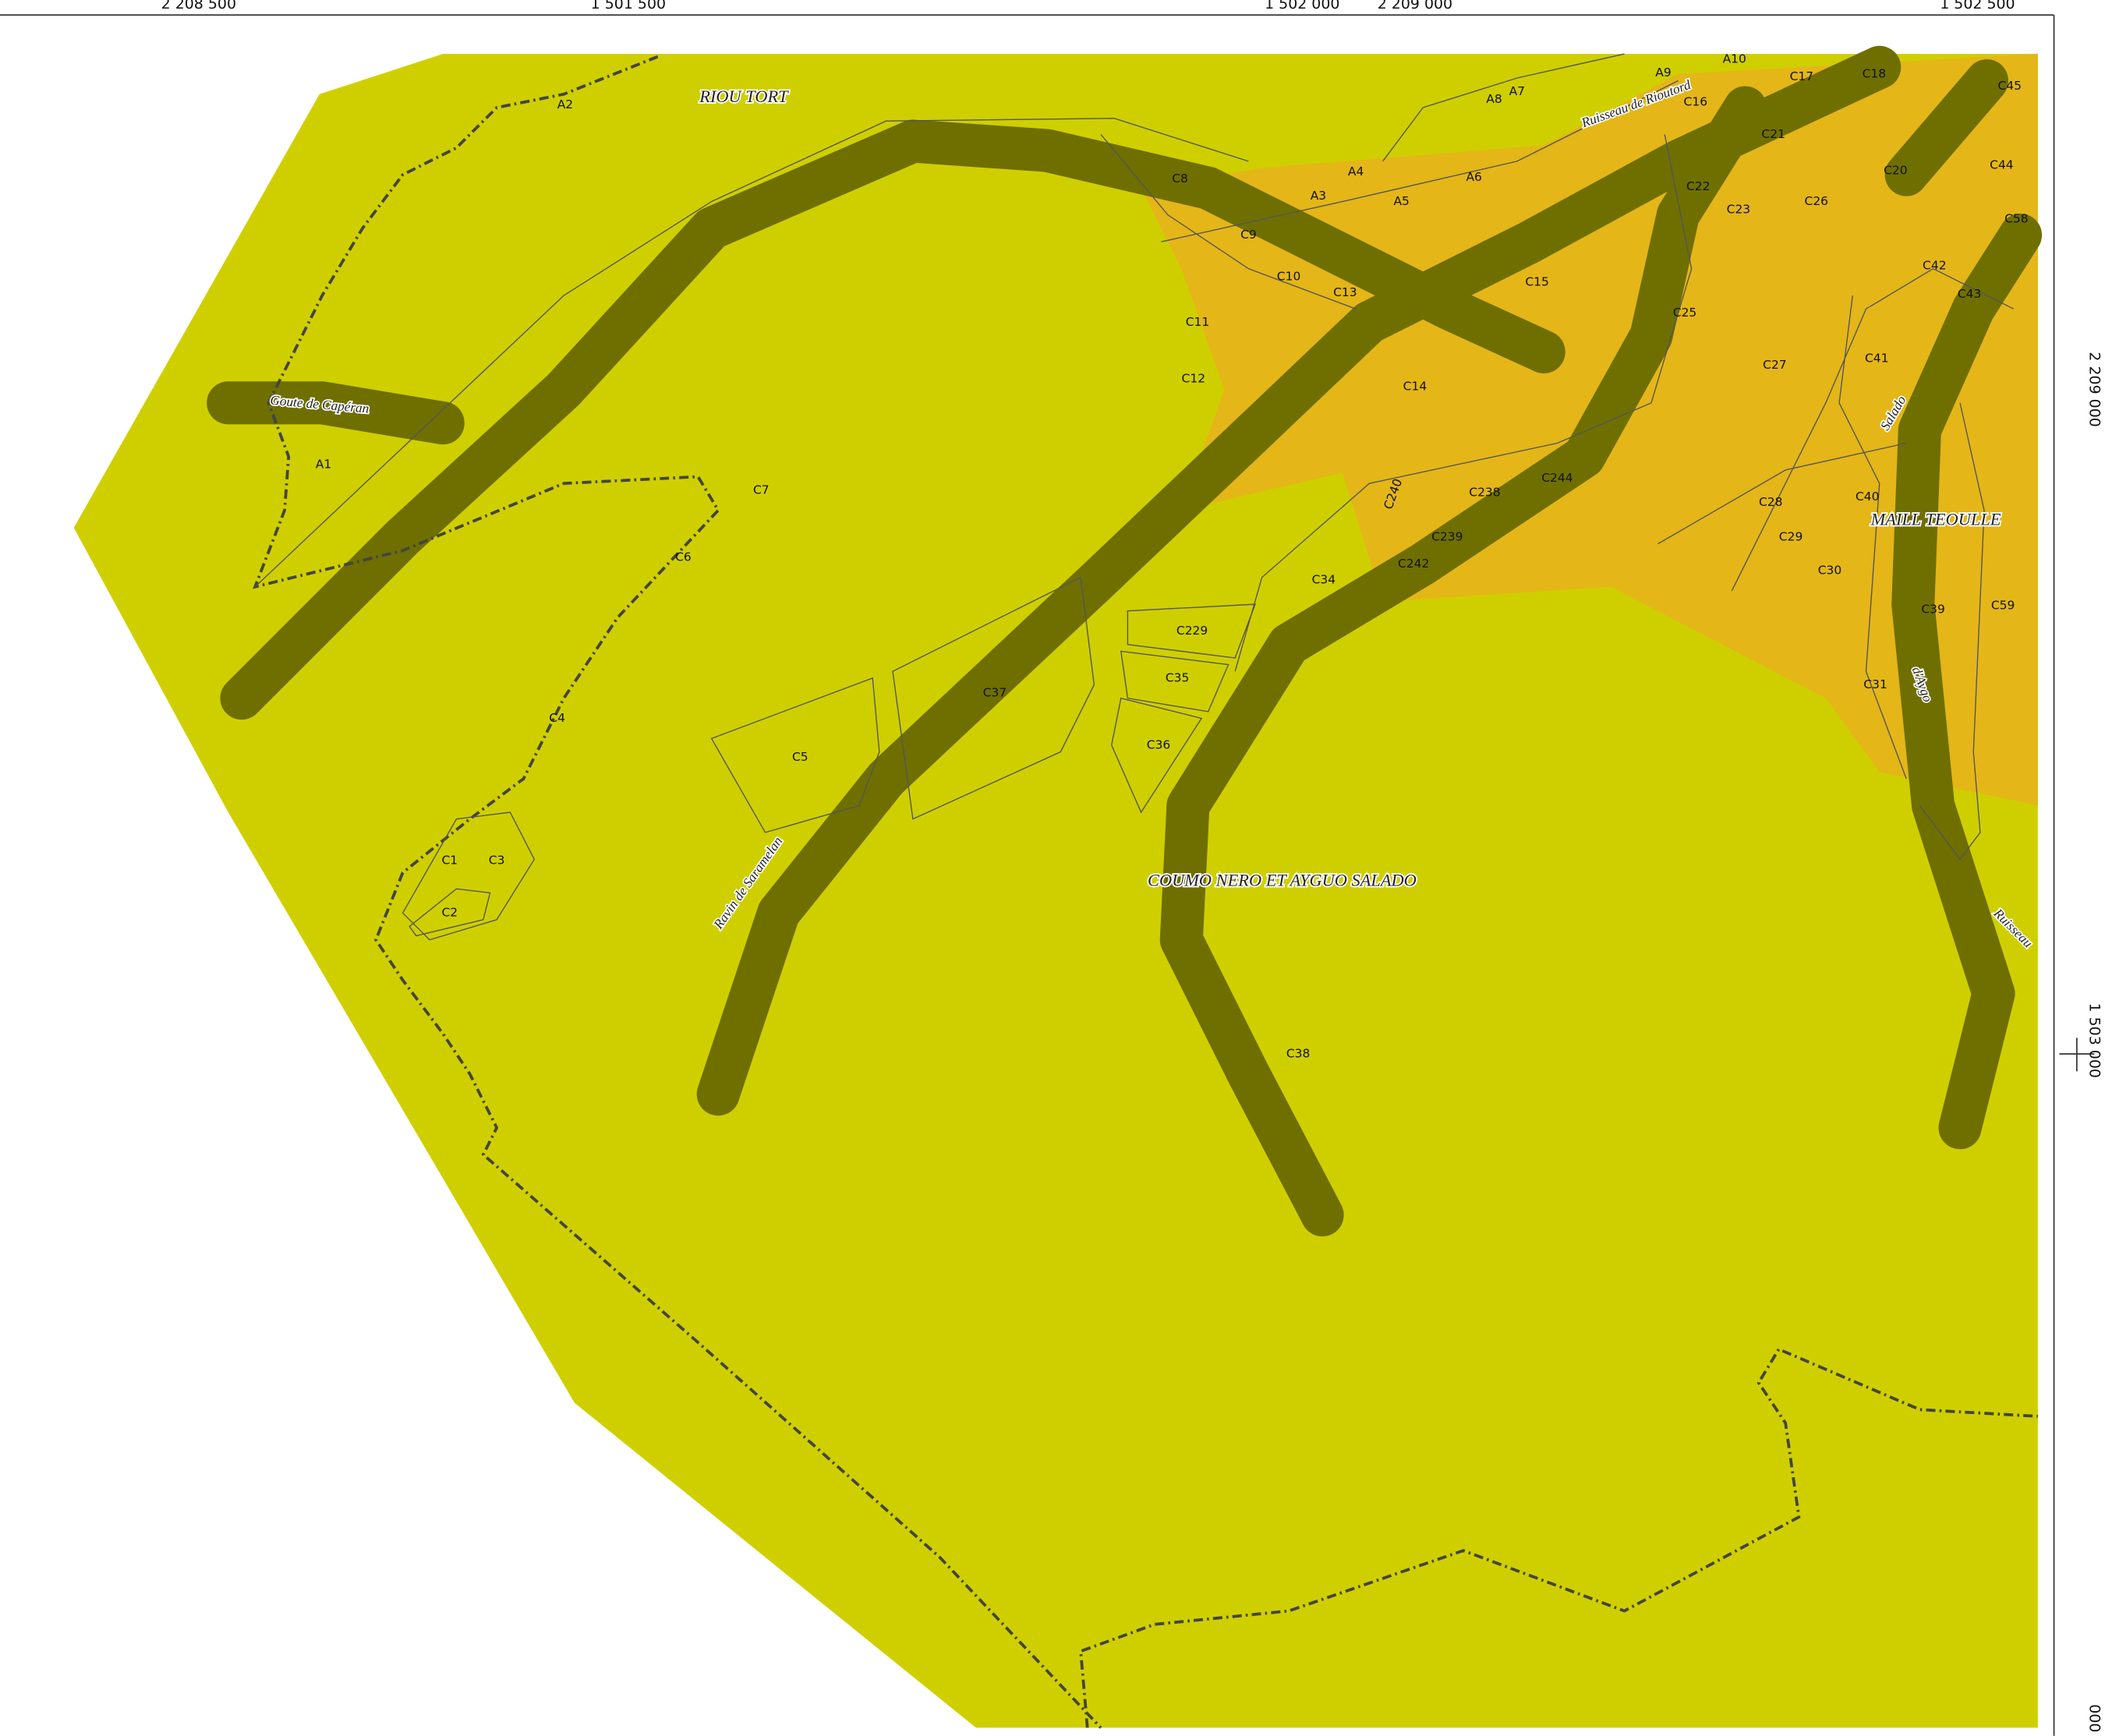 The width and height of the screenshot is (2105, 1736). I want to click on parcel-label: C20, so click(1896, 170).